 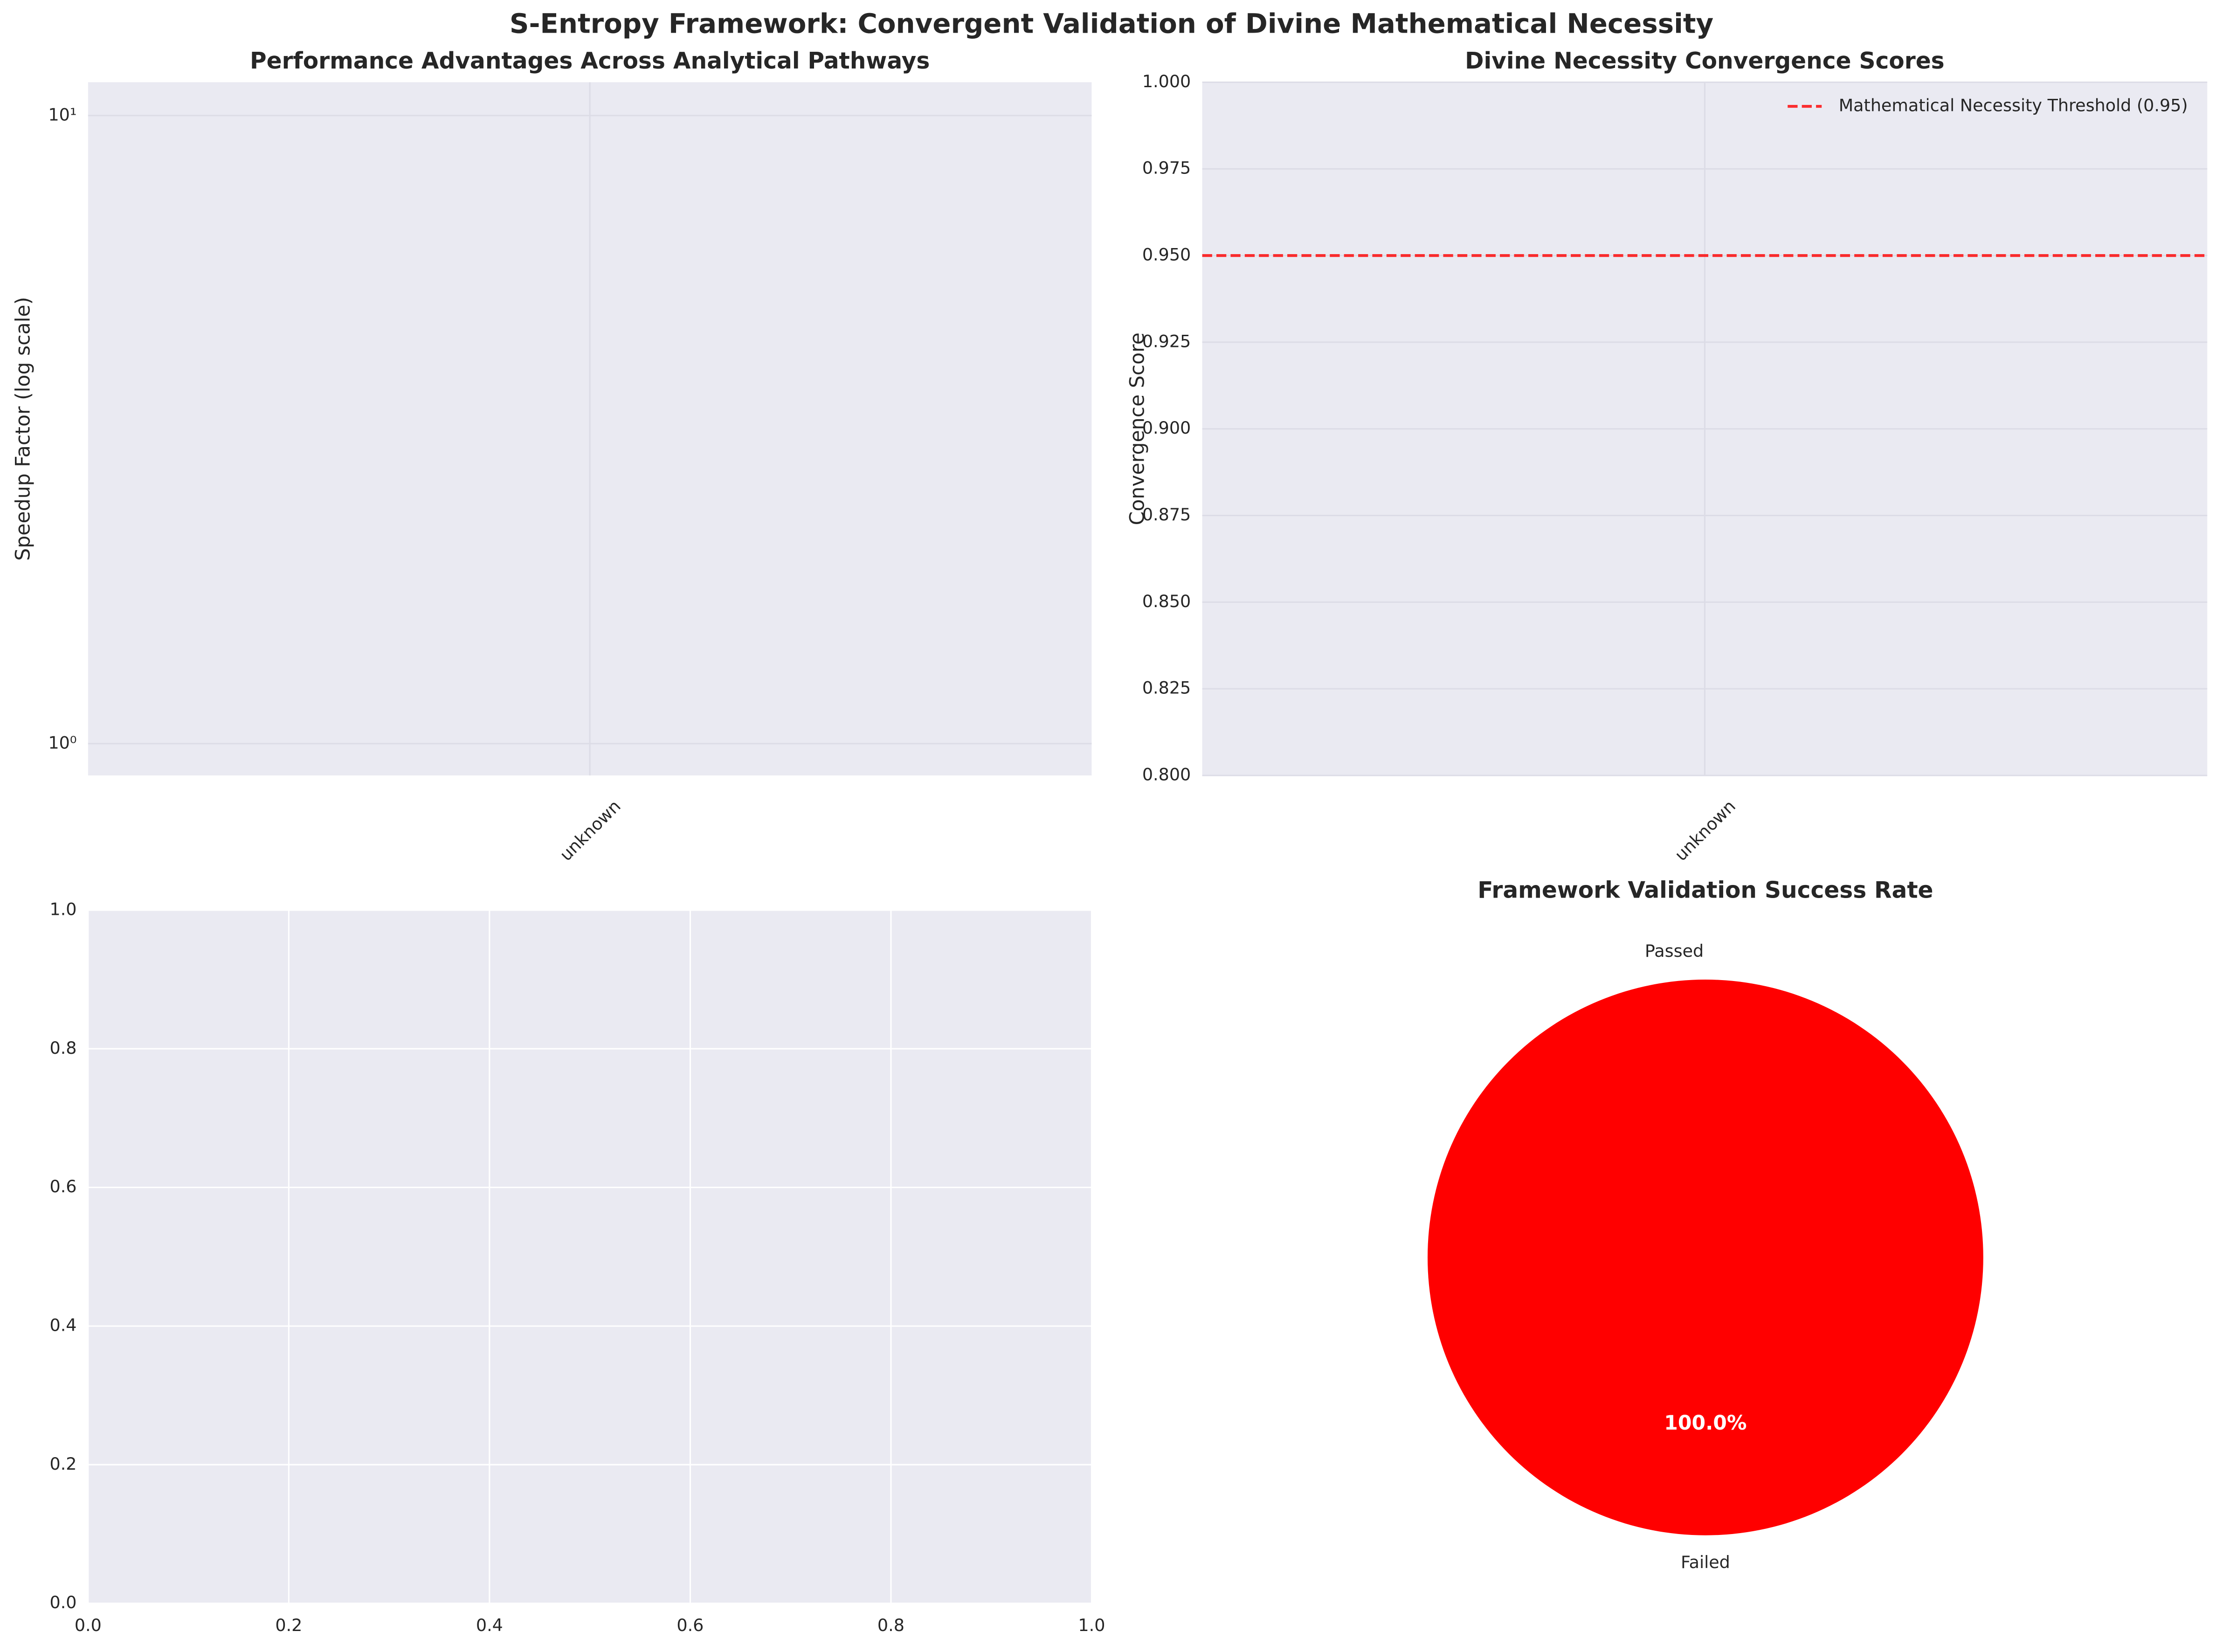 What do you see at coordinates (1166, 255) in the screenshot?
I see `y-tick-label: 0.950` at bounding box center [1166, 255].